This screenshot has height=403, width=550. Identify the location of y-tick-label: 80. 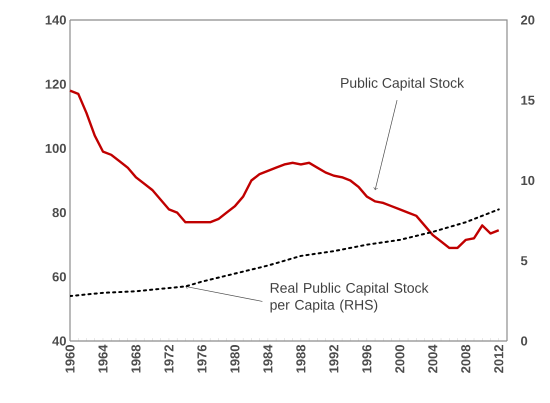
(59, 213).